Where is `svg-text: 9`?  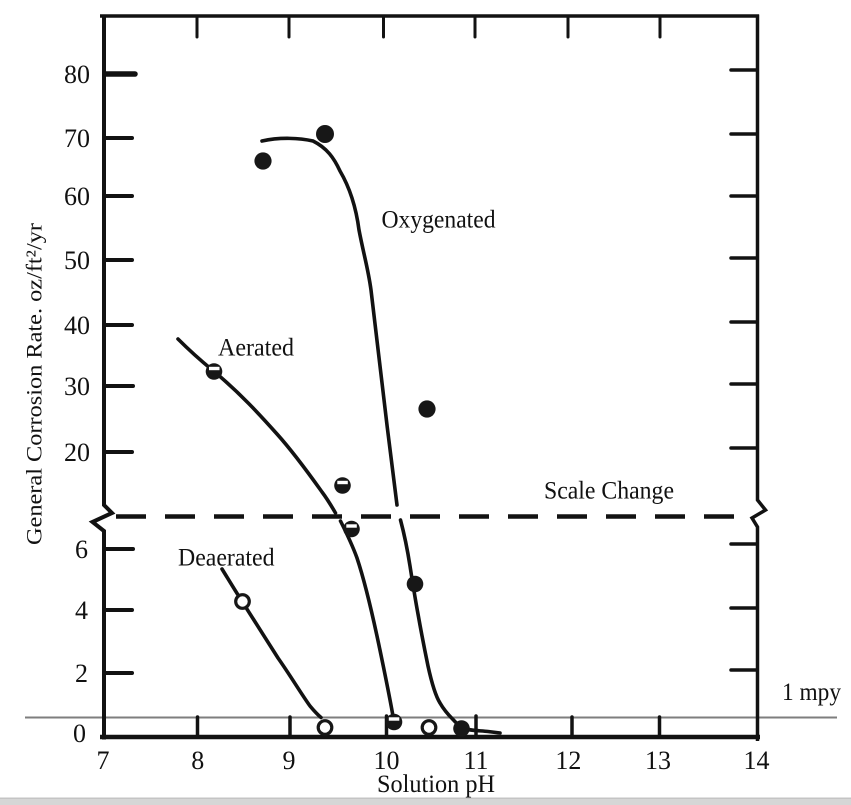 svg-text: 9 is located at coordinates (289, 760).